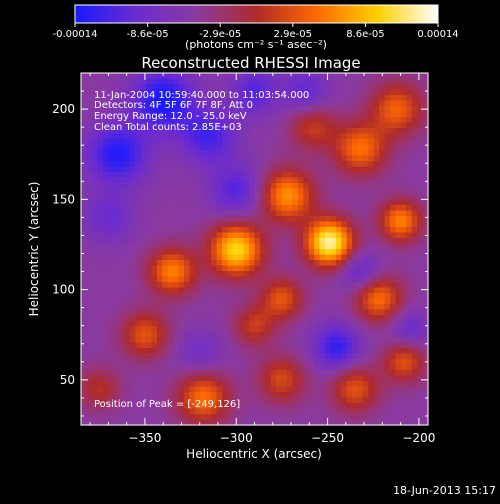  What do you see at coordinates (256, 44) in the screenshot?
I see `colorbar-units: (photons cm⁻² s⁻¹ asec⁻²)` at bounding box center [256, 44].